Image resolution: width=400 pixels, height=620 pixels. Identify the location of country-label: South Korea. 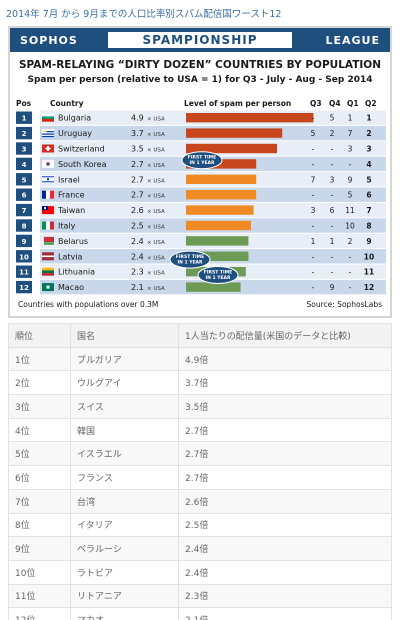
(82, 164).